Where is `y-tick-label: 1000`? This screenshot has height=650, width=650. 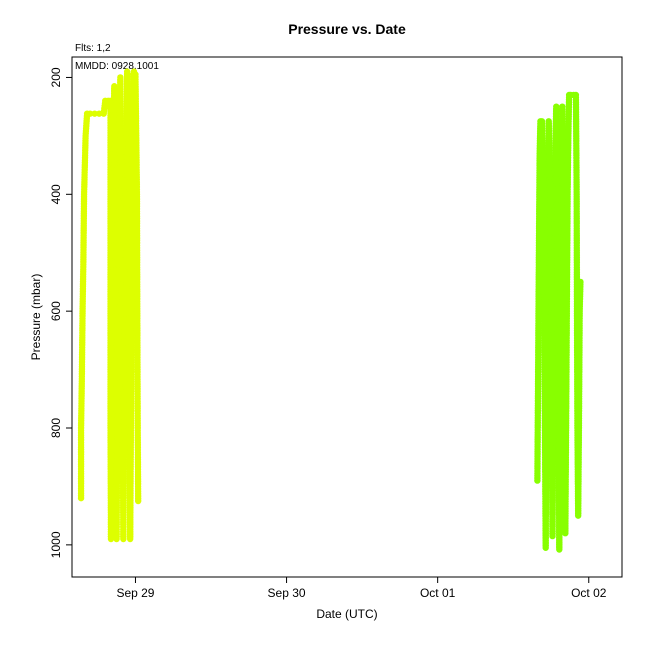
y-tick-label: 1000 is located at coordinates (56, 544).